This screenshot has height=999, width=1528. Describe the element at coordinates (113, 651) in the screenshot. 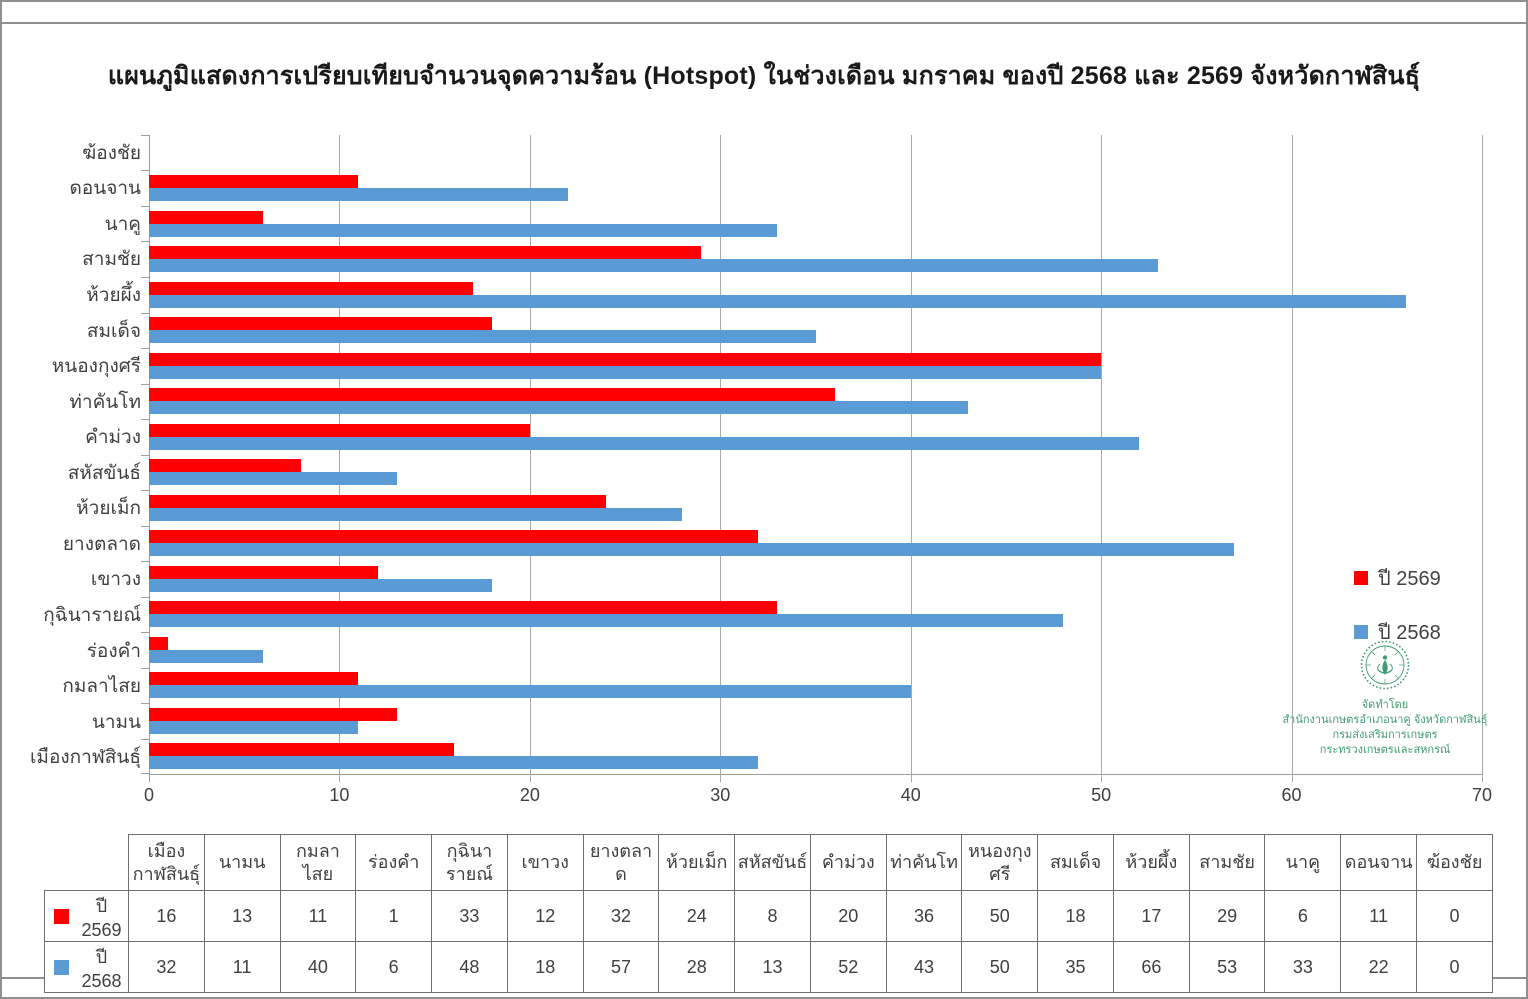

I see `y-axis-category-label: ร่องคำ` at that location.